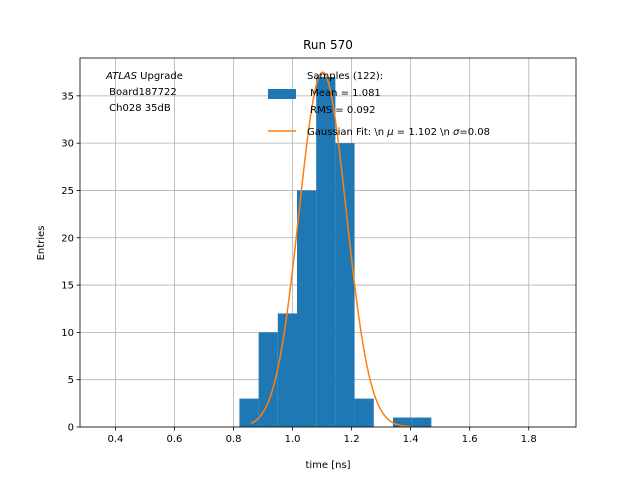  Describe the element at coordinates (474, 132) in the screenshot. I see `legend-fit-part3: =0.08` at that location.